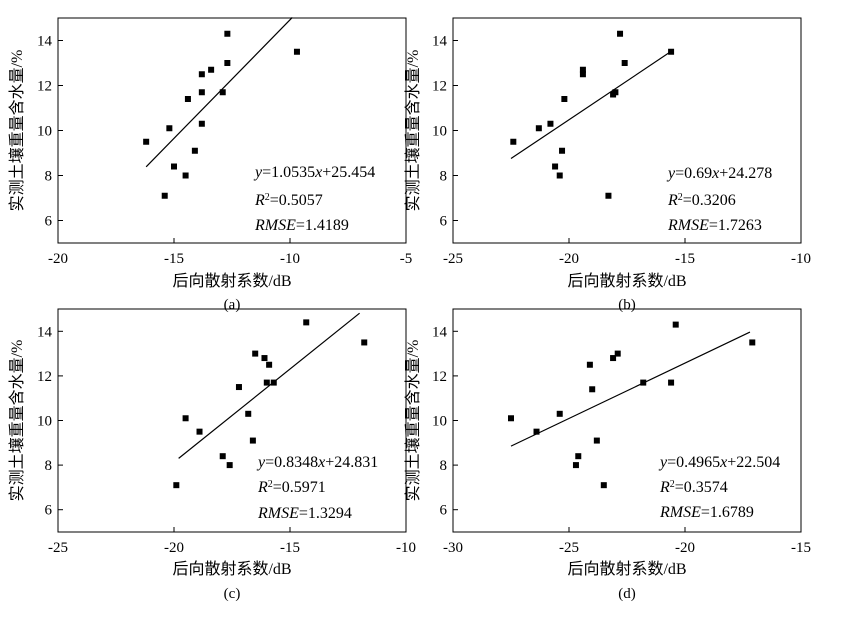 This screenshot has height=617, width=851. What do you see at coordinates (719, 173) in the screenshot?
I see `regression-equation: y=0.69x+24.278` at bounding box center [719, 173].